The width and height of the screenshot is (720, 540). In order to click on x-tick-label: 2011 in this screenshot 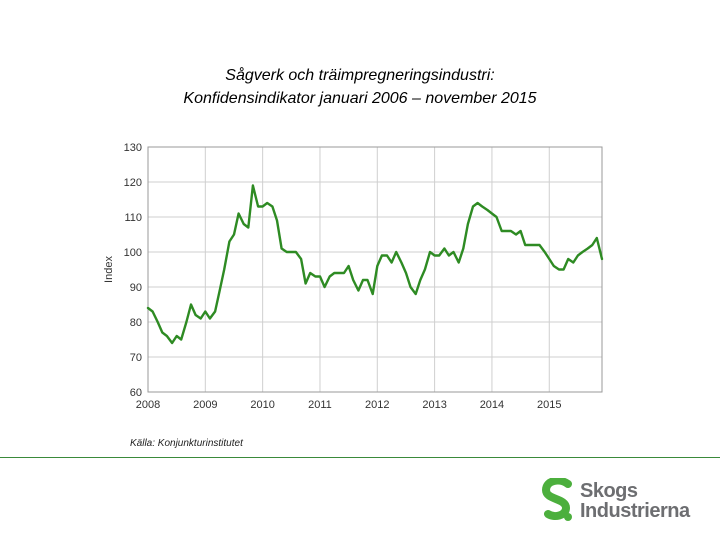, I will do `click(320, 405)`.